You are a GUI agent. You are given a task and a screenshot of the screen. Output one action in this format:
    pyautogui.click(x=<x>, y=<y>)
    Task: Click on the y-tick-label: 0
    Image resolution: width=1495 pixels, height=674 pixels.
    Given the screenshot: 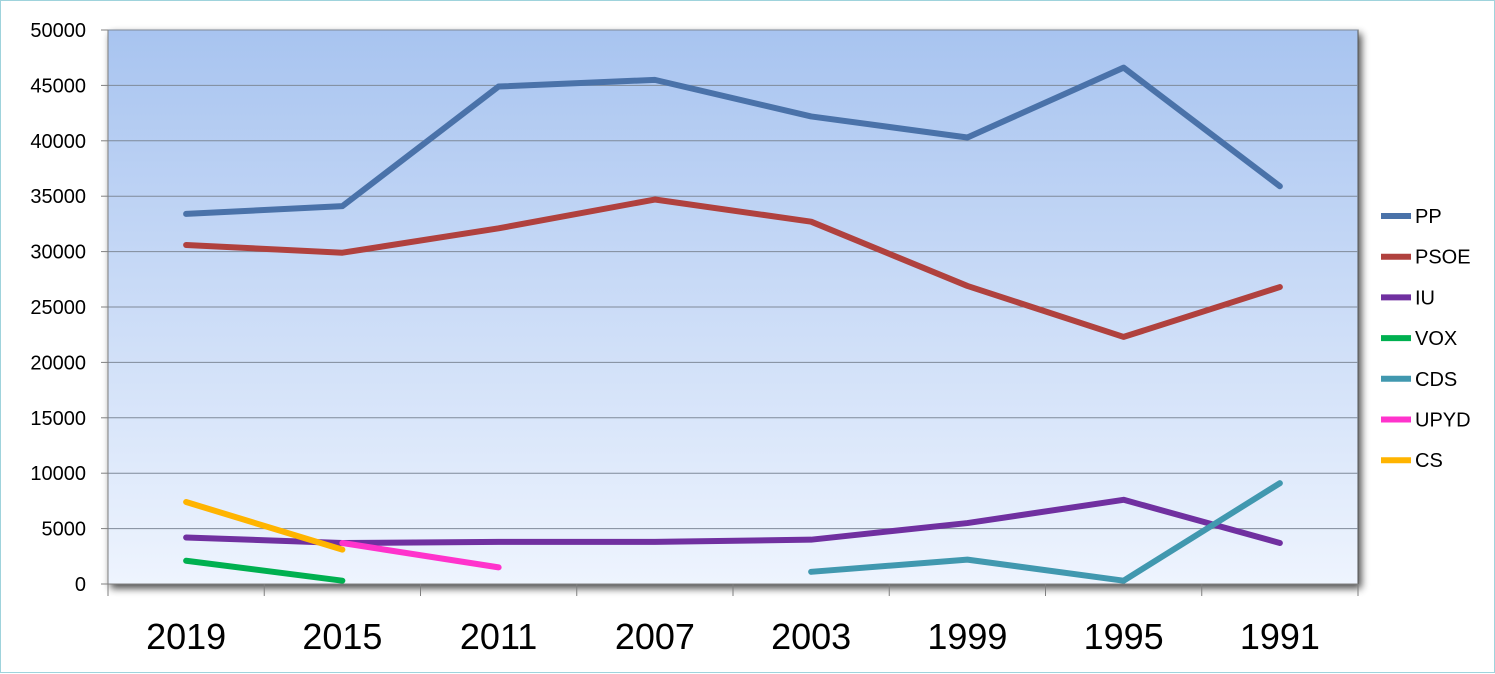 What is the action you would take?
    pyautogui.click(x=80, y=585)
    